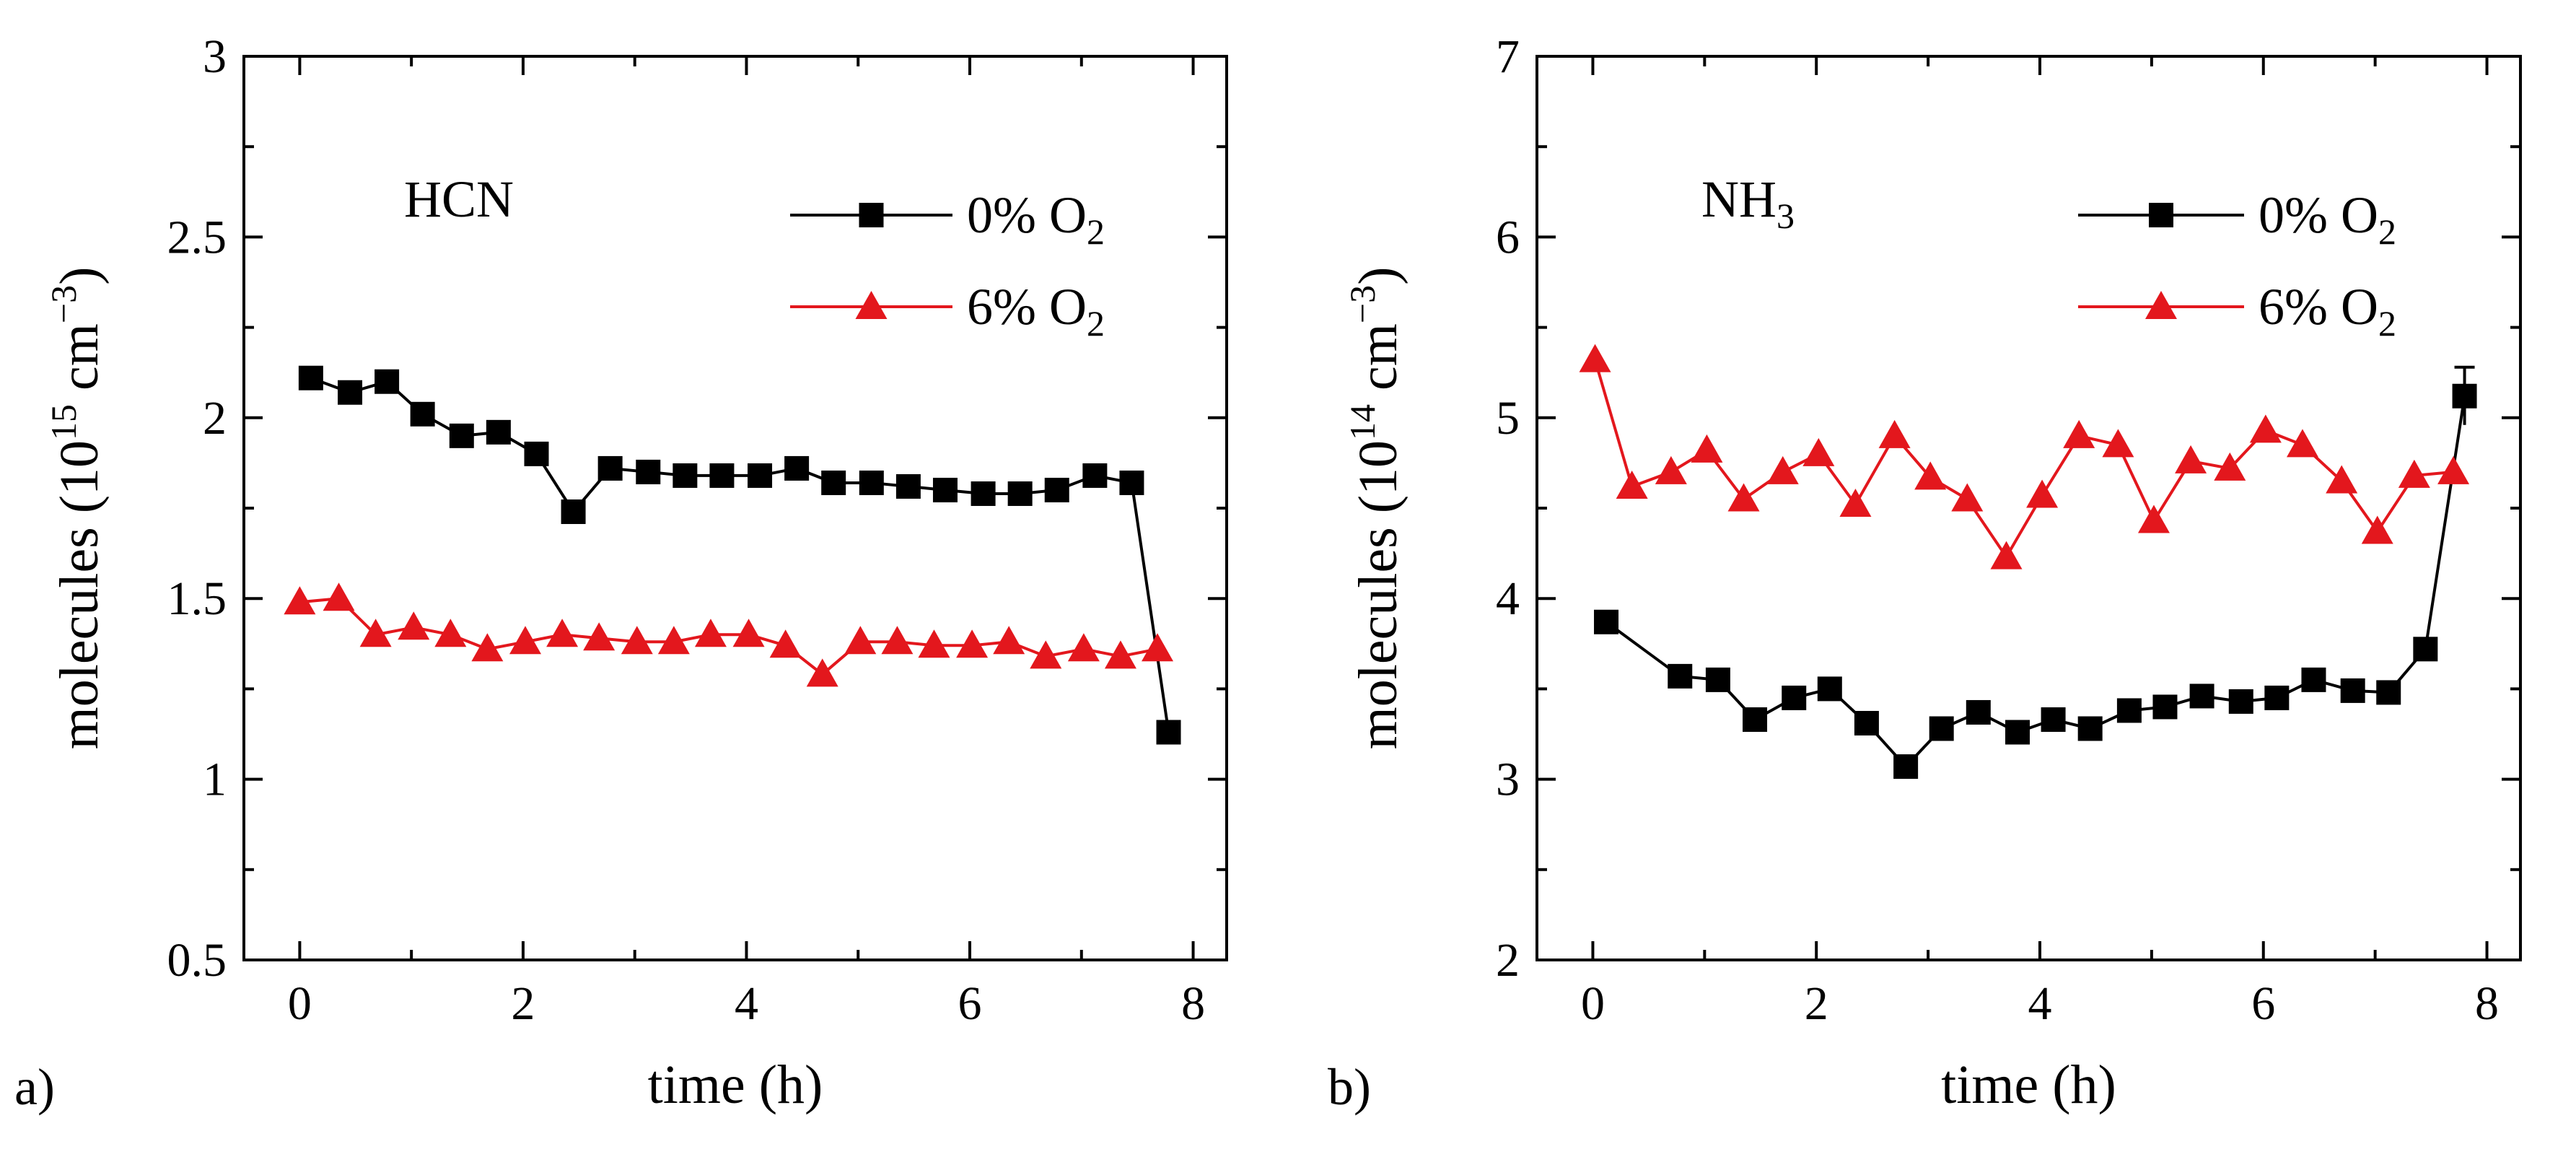 The image size is (2576, 1157). I want to click on y-tick-label: 4, so click(1508, 598).